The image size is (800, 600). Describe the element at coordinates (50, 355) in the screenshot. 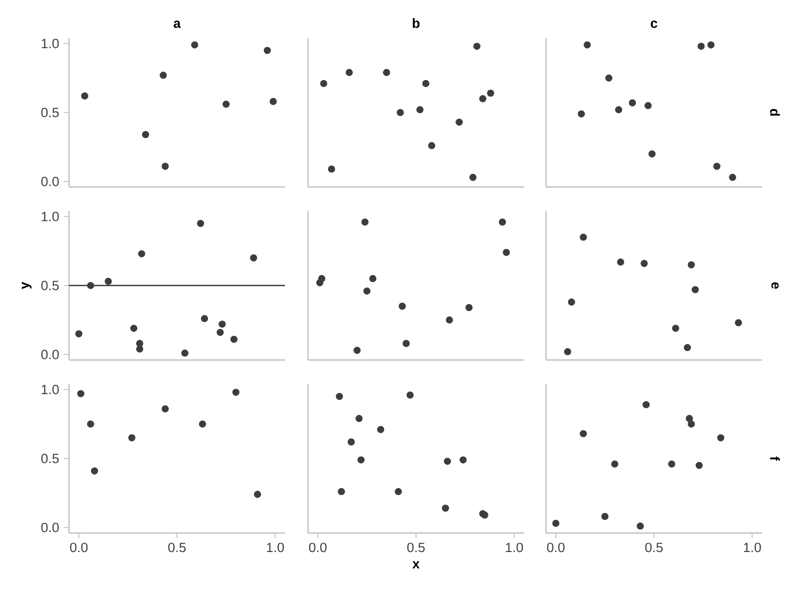

I see `y-tick-label: 0.0` at that location.